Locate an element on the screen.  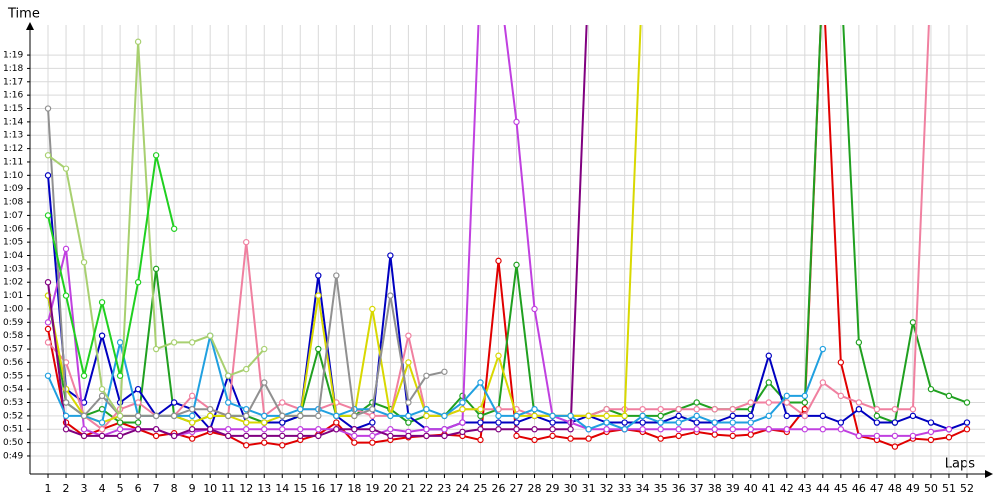
x-tick-label: 44 is located at coordinates (823, 488).